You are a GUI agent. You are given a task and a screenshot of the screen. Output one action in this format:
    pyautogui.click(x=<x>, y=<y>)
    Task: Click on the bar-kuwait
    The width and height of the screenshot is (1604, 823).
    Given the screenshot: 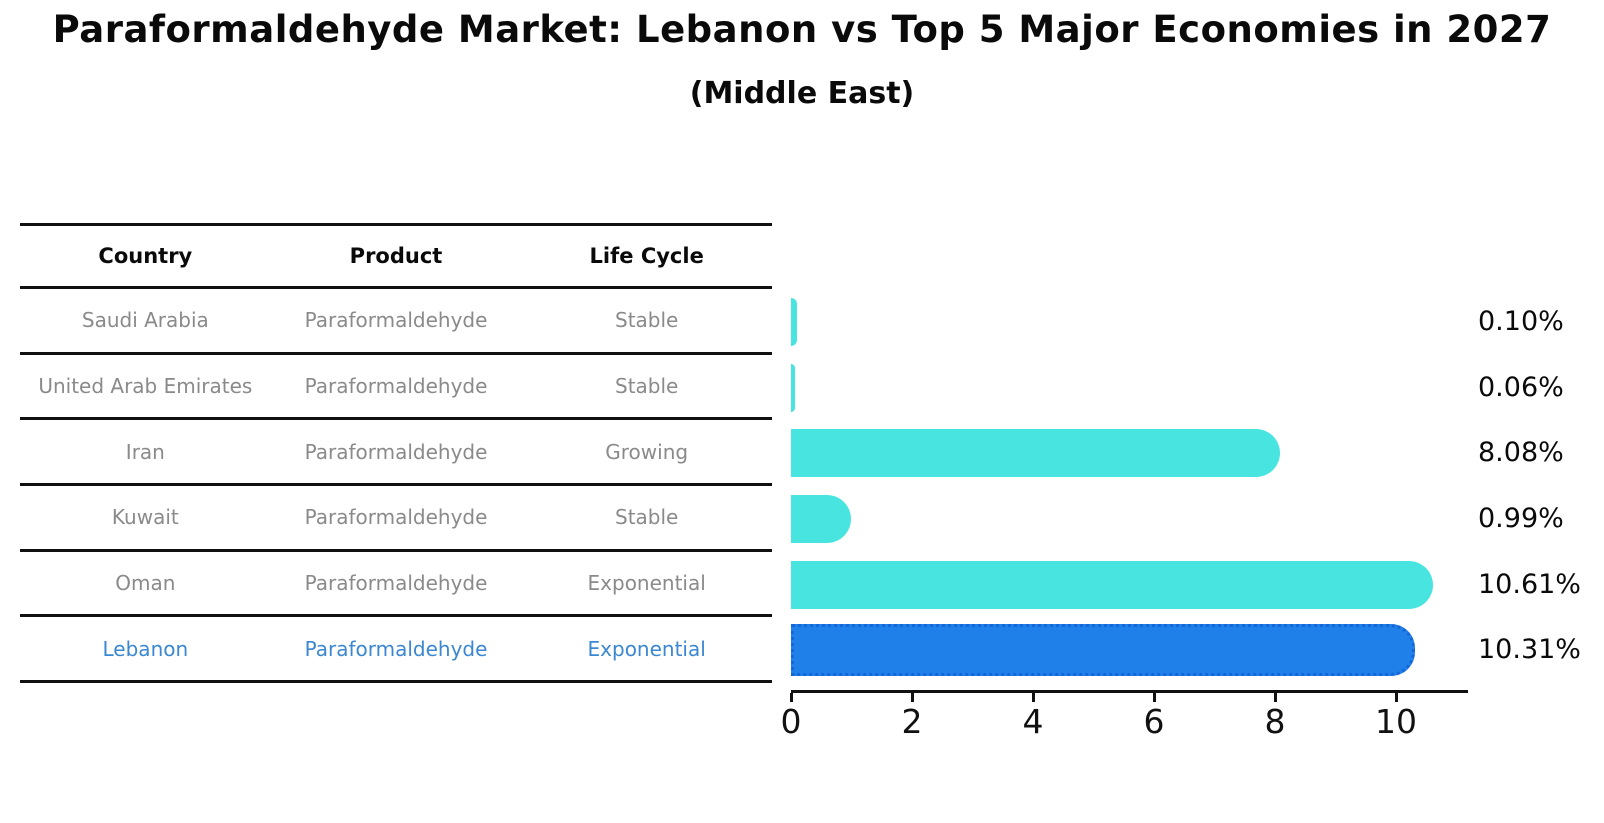 What is the action you would take?
    pyautogui.click(x=821, y=518)
    